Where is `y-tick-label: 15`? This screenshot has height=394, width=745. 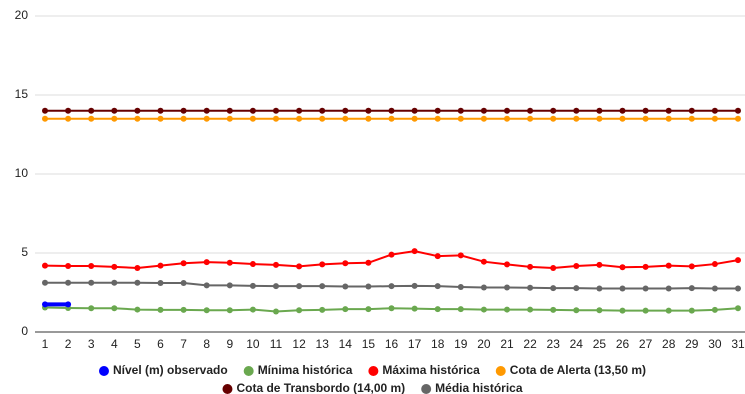
y-tick-label: 15 is located at coordinates (22, 94).